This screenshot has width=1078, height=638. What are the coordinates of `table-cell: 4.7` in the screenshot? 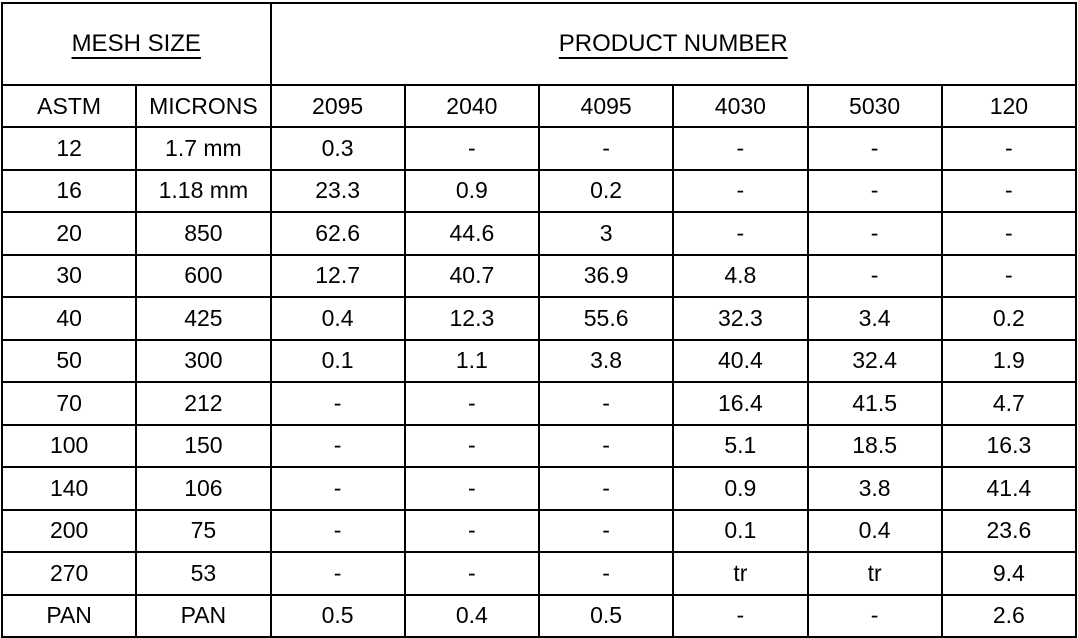 It's located at (1009, 403).